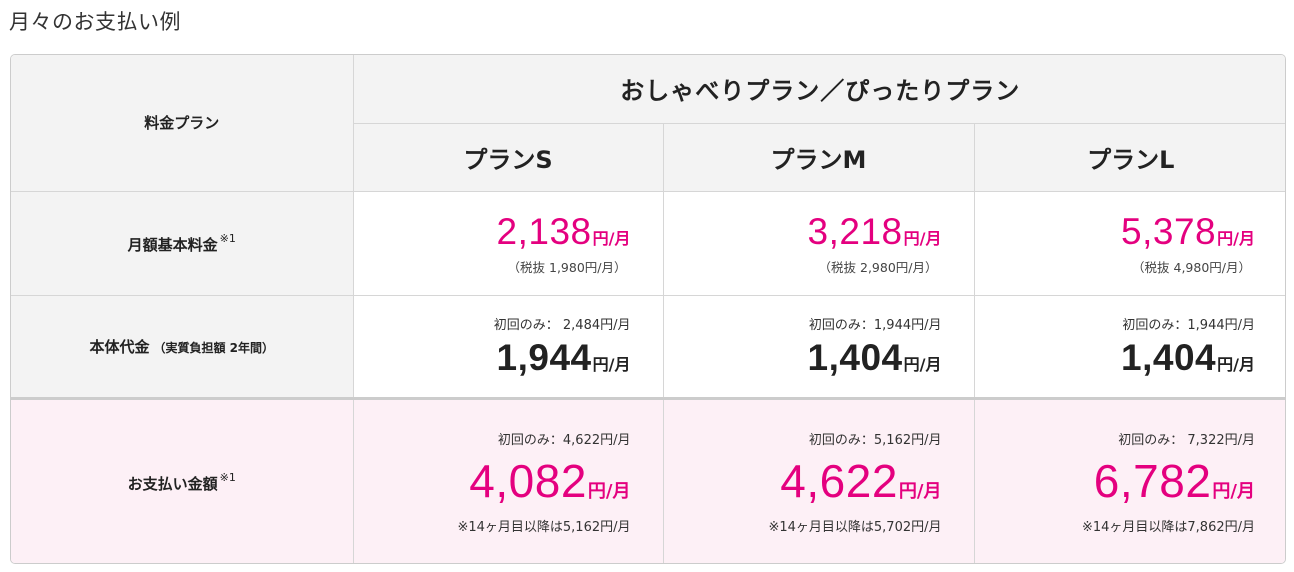 The height and width of the screenshot is (572, 1294). Describe the element at coordinates (214, 347) in the screenshot. I see `device-cost-sublabel: （実質負担額 2年間）` at that location.